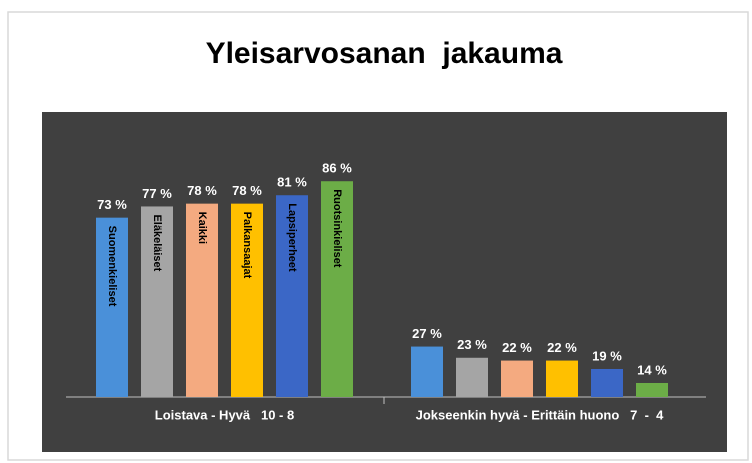 Image resolution: width=752 pixels, height=463 pixels. What do you see at coordinates (112, 266) in the screenshot?
I see `series-label: Suomenkieliset` at bounding box center [112, 266].